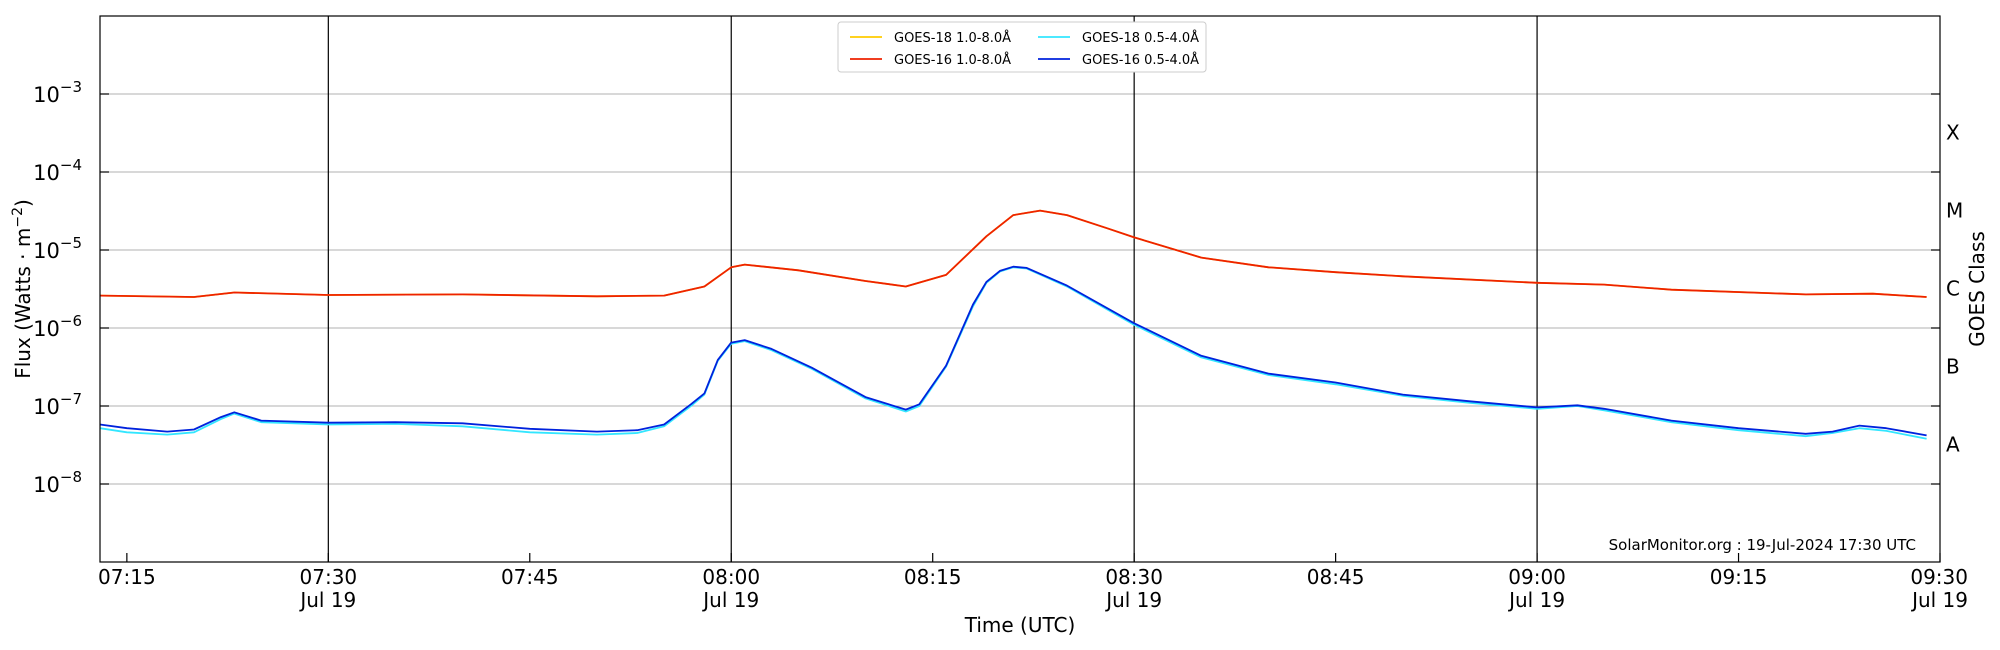 Image resolution: width=2000 pixels, height=650 pixels. Describe the element at coordinates (127, 577) in the screenshot. I see `x-tick-label: 07:15` at that location.